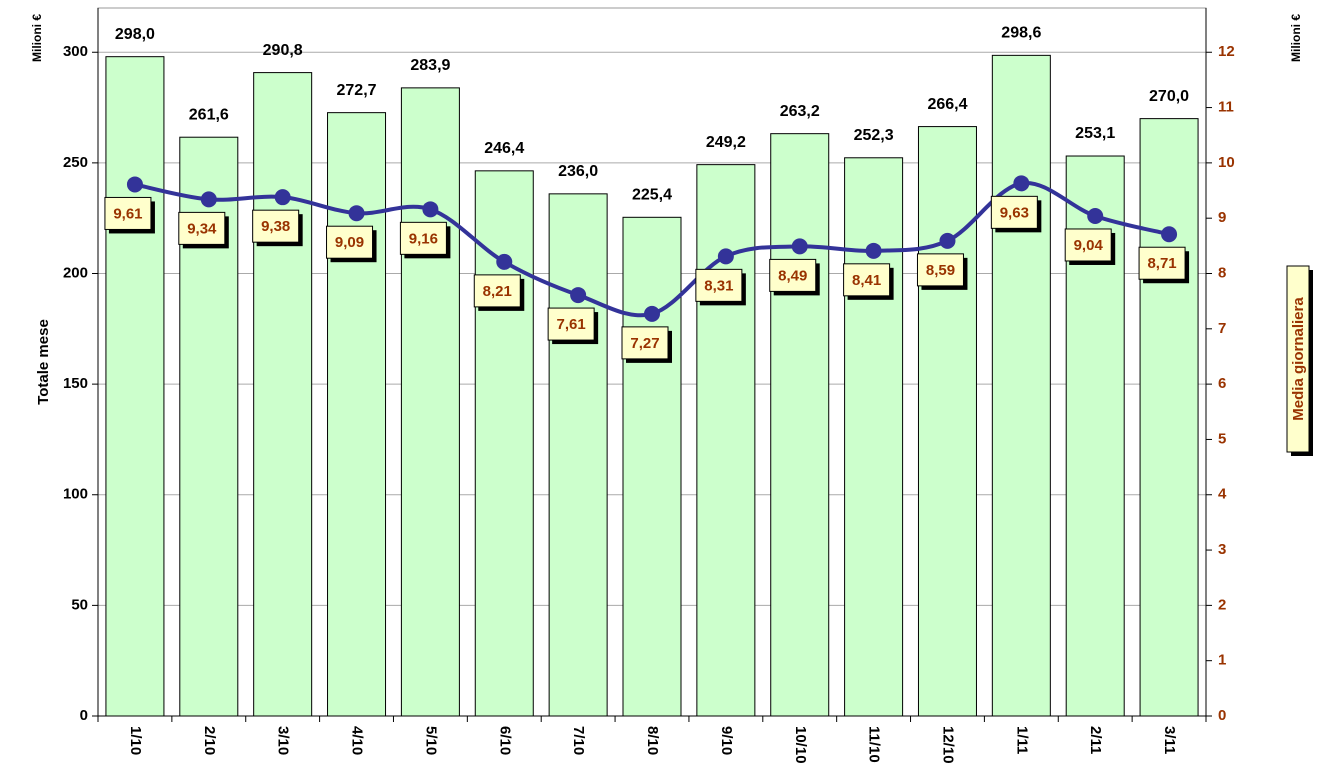 The width and height of the screenshot is (1323, 780). I want to click on line-value-label: 9,16, so click(423, 238).